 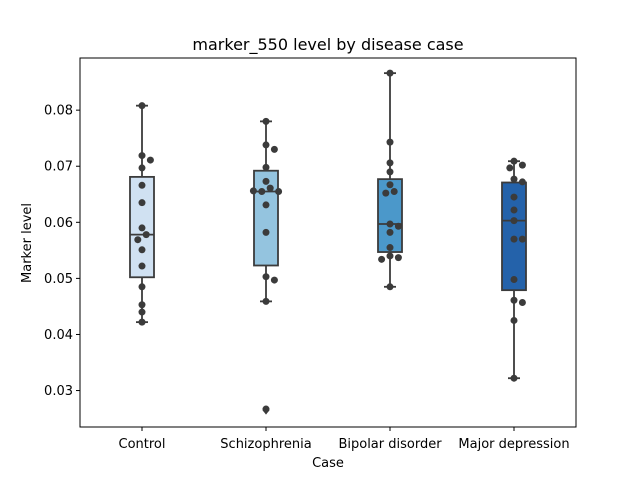 What do you see at coordinates (390, 444) in the screenshot?
I see `x-tick-label: Bipolar disorder` at bounding box center [390, 444].